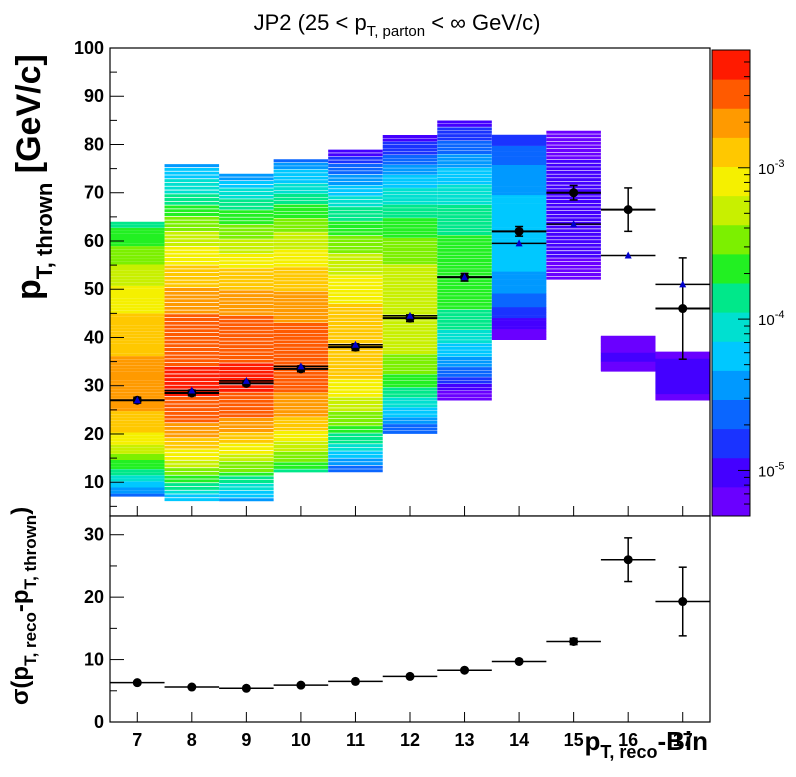 Image resolution: width=796 pixels, height=777 pixels. I want to click on bottom-y-axis: 0 10 20 30, so click(104, 628).